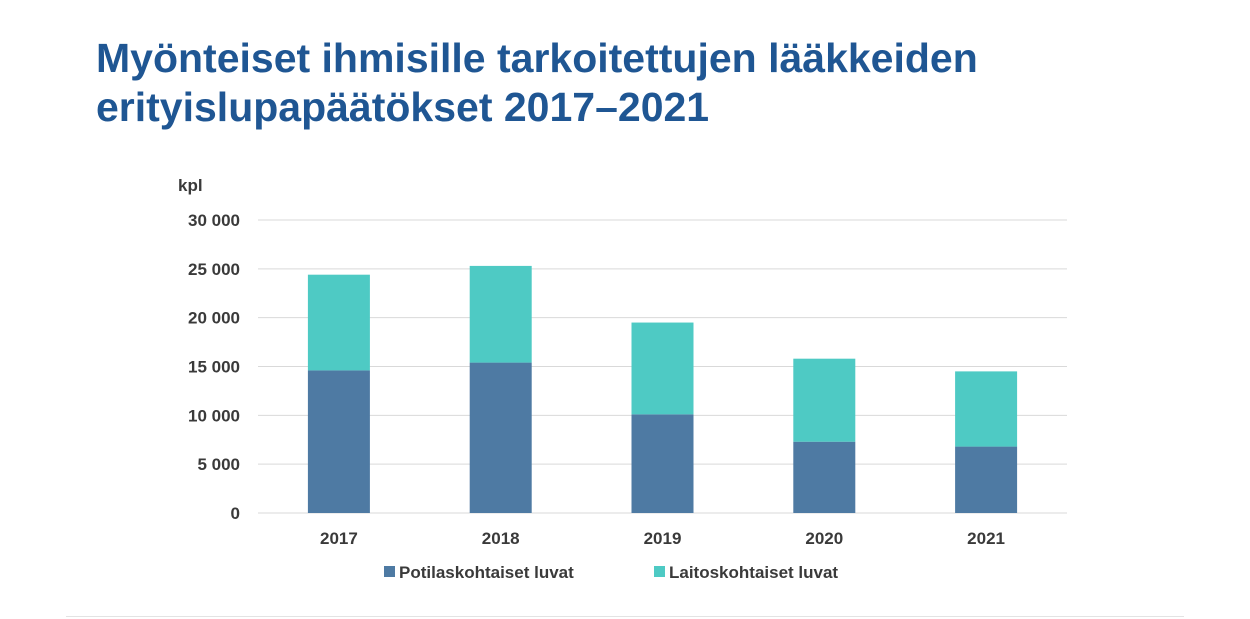  Describe the element at coordinates (214, 415) in the screenshot. I see `y-tick-label: 10 000` at that location.